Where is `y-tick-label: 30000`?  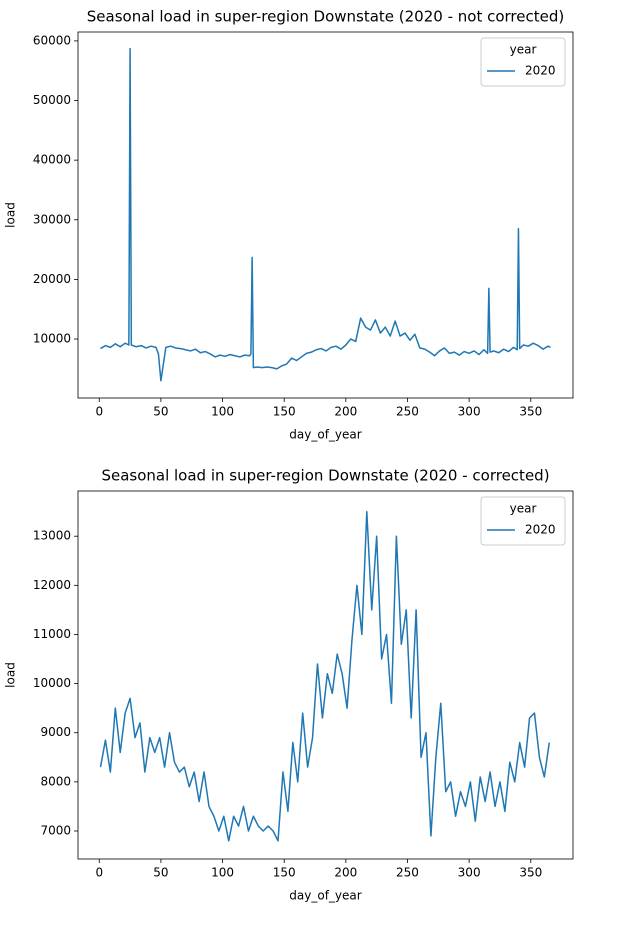 y-tick-label: 30000 is located at coordinates (52, 219).